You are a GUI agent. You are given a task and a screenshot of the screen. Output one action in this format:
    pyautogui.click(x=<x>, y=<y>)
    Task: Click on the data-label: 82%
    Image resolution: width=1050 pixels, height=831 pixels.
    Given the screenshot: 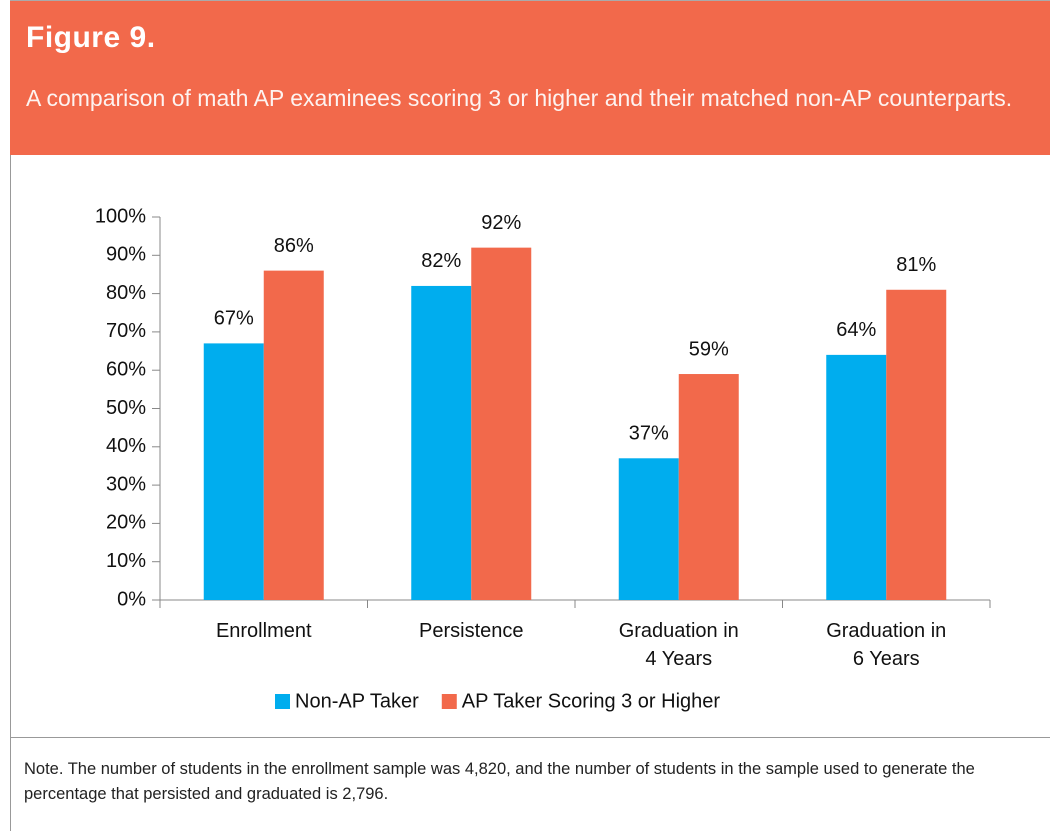 What is the action you would take?
    pyautogui.click(x=441, y=261)
    